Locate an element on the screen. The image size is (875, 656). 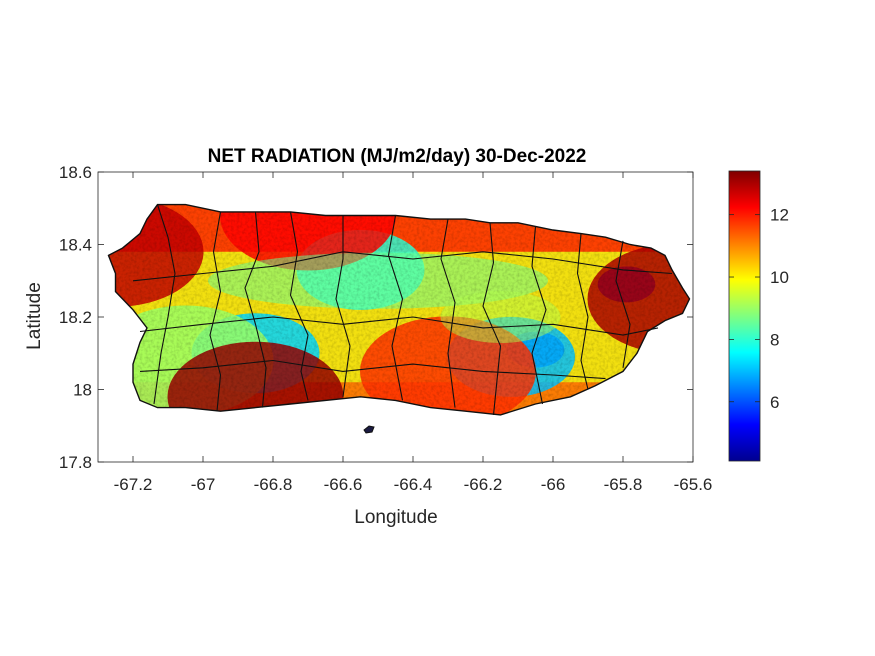
y-tick-label: 18.4 is located at coordinates (75, 245).